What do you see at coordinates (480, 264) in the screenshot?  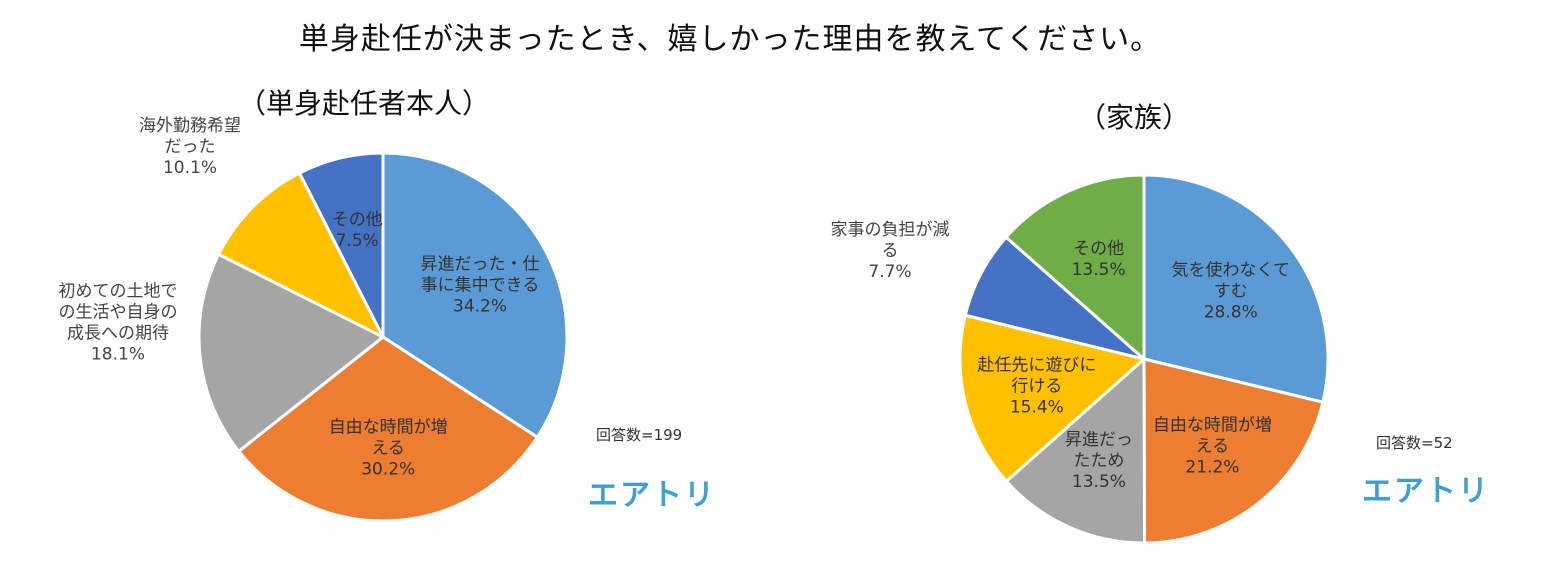 I see `slice-label-line: 昇進だった・仕` at bounding box center [480, 264].